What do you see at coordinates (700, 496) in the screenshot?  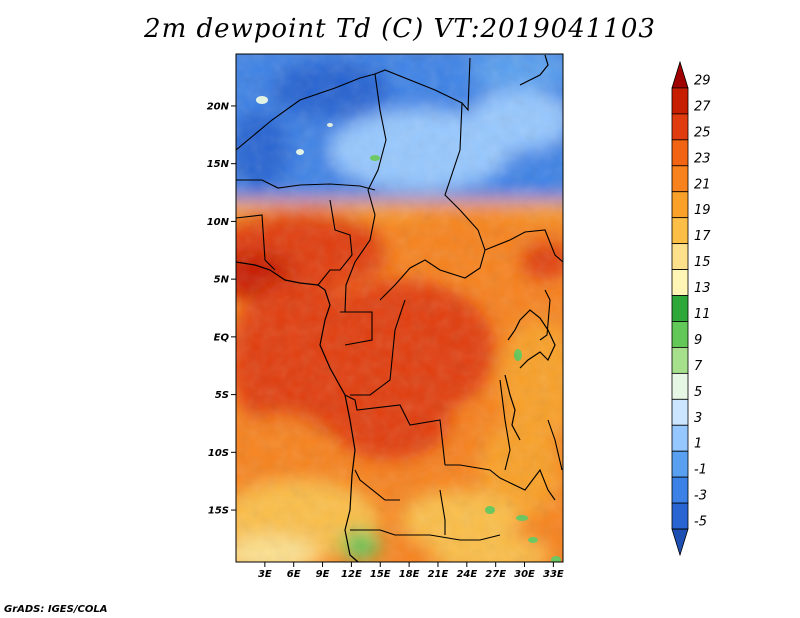 I see `colorbar-label: -3` at bounding box center [700, 496].